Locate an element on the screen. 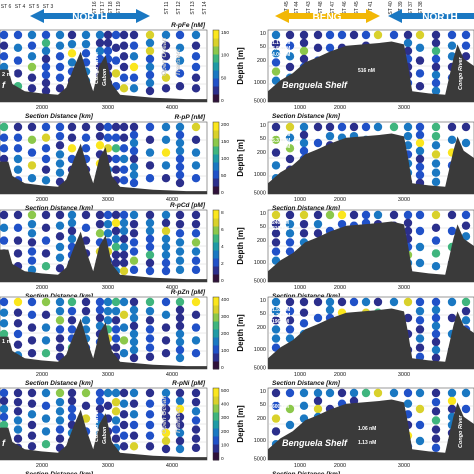 This screenshot has height=474, width=474. annotation-transect: Transect is located at coordinates (178, 420).